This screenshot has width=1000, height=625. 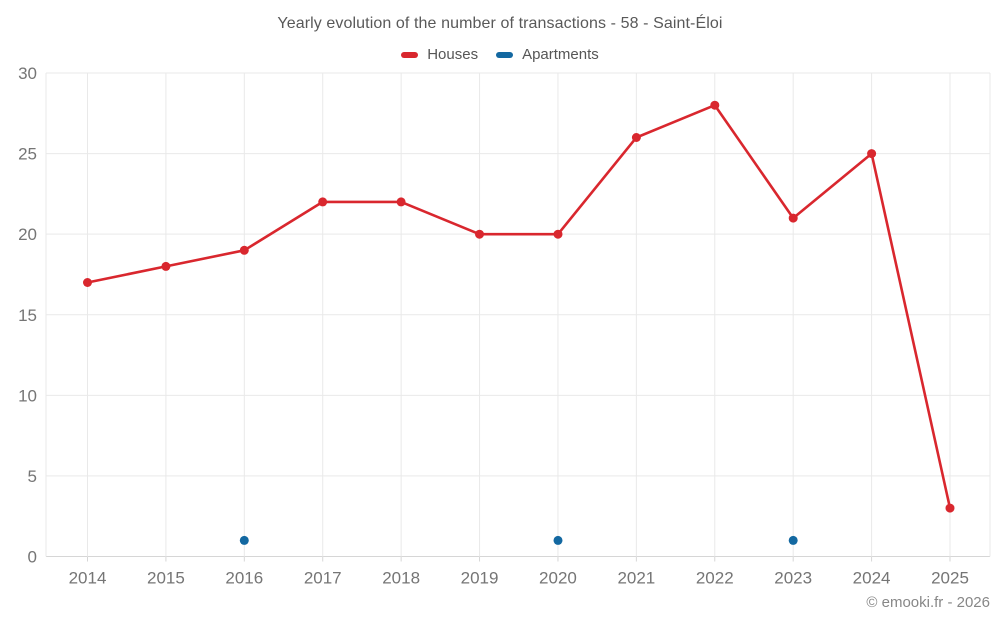 I want to click on data-point-houses-2017, so click(x=323, y=202).